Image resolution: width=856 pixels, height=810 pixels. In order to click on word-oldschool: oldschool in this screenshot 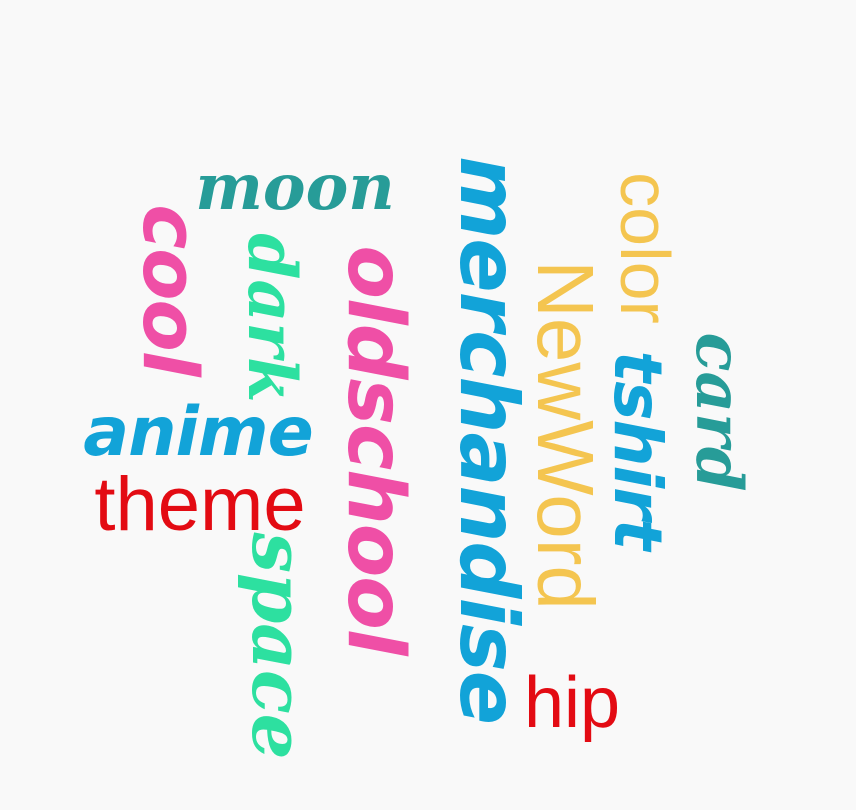, I will do `click(375, 450)`.